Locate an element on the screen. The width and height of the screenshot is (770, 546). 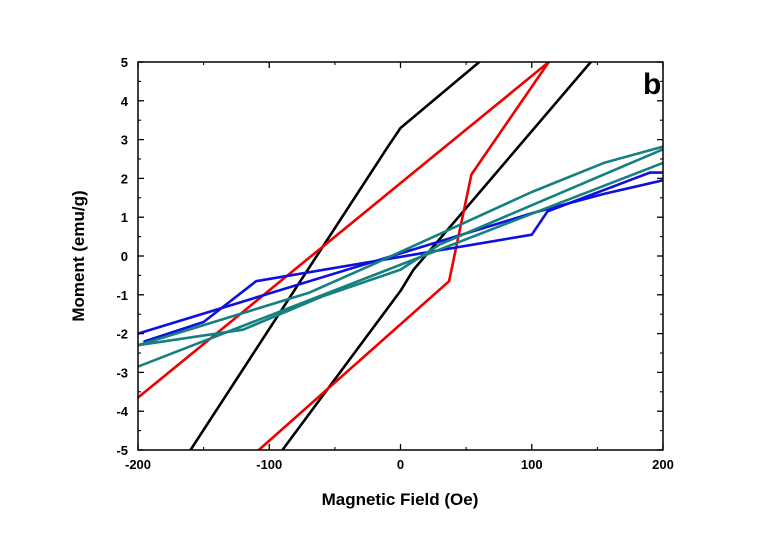
y-tick-label: -4 is located at coordinates (122, 411).